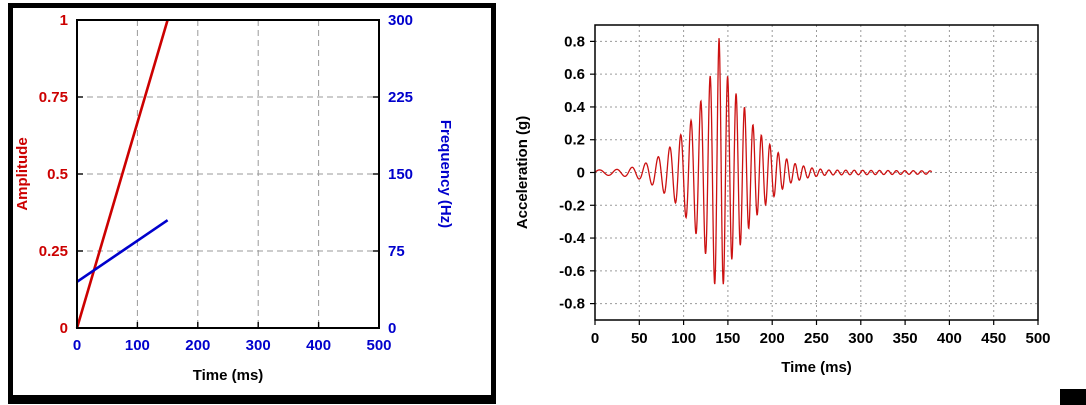 The image size is (1086, 405). Describe the element at coordinates (574, 140) in the screenshot. I see `y-tick-label: 0.2` at that location.